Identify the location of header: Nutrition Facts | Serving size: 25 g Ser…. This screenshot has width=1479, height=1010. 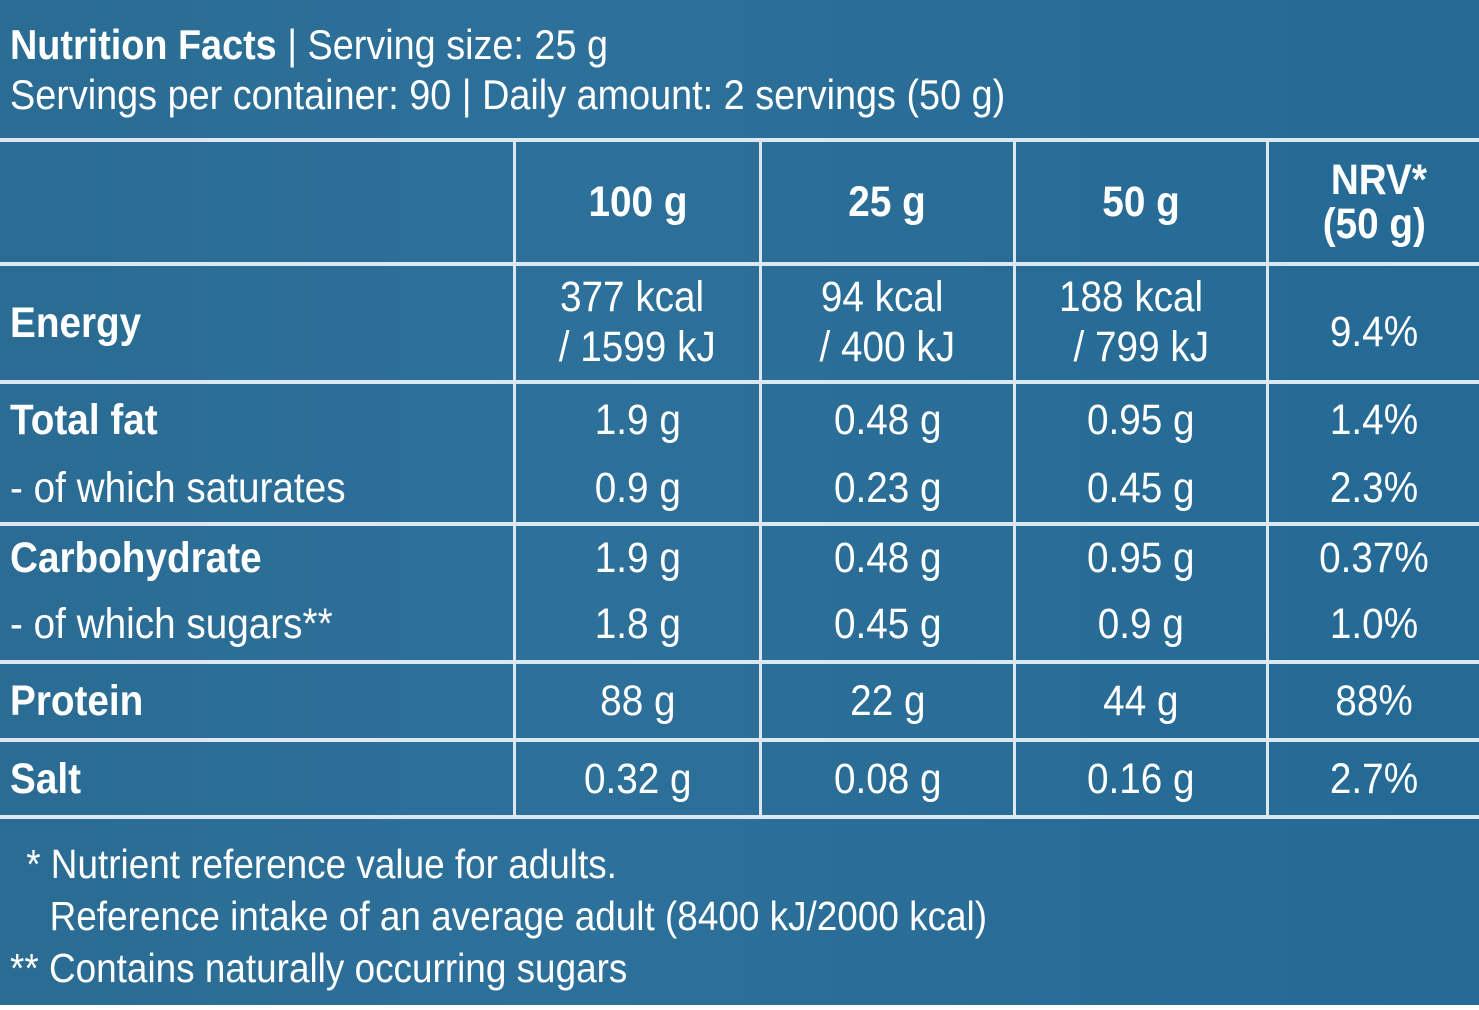
(740, 70).